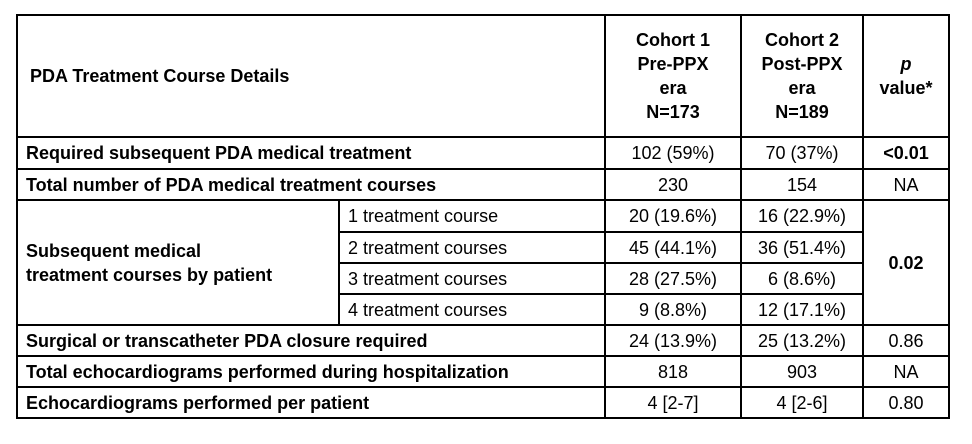 This screenshot has height=444, width=972. What do you see at coordinates (673, 309) in the screenshot?
I see `cohort1-value: 9 (8.8%)` at bounding box center [673, 309].